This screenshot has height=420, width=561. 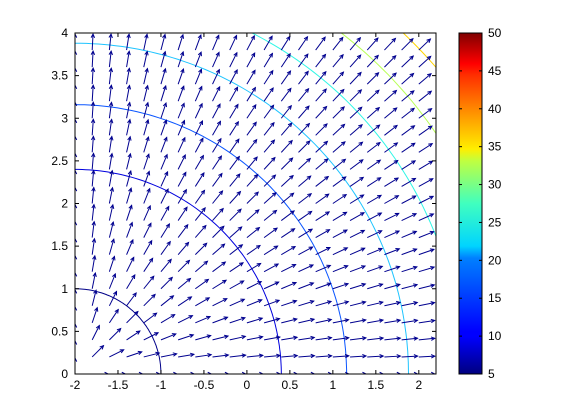 What do you see at coordinates (418, 385) in the screenshot?
I see `x-tick-label: 2` at bounding box center [418, 385].